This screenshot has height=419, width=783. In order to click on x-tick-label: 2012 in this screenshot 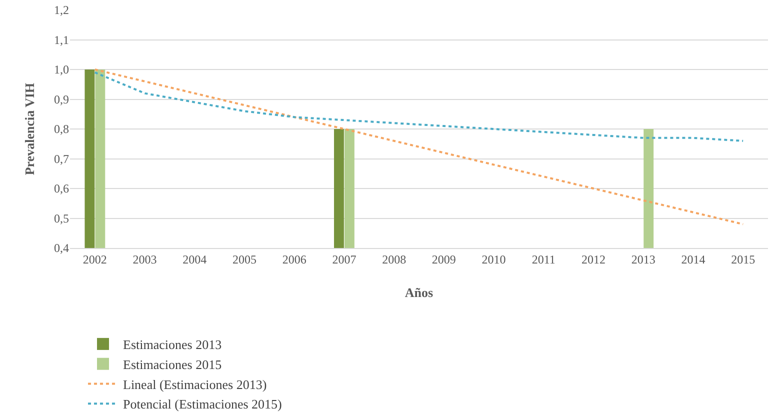, I will do `click(594, 259)`.